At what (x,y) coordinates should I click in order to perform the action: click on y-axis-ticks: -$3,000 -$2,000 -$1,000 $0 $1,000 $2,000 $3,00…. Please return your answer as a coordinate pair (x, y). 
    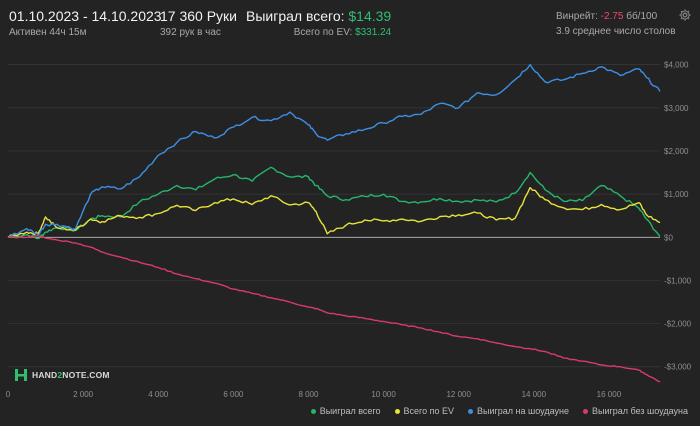
    Looking at the image, I should click on (678, 216).